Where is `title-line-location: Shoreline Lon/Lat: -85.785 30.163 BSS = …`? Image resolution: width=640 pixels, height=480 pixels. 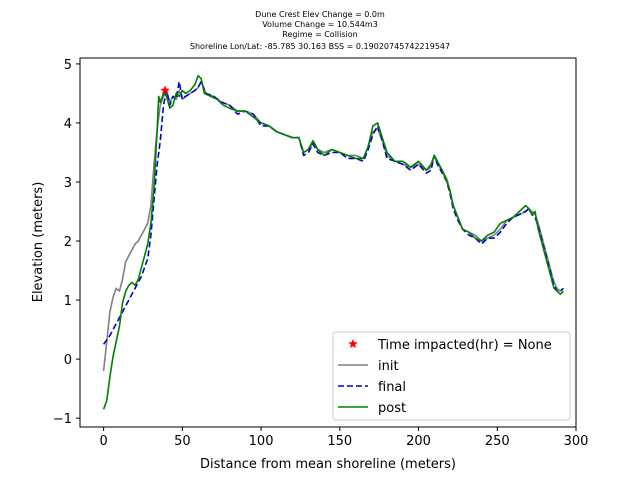
title-line-location: Shoreline Lon/Lat: -85.785 30.163 BSS = … is located at coordinates (320, 46).